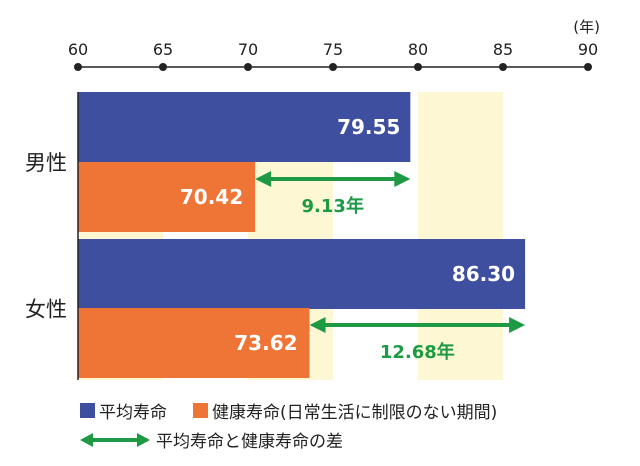 The width and height of the screenshot is (640, 466). I want to click on diff-label-1: 12.68年, so click(417, 352).